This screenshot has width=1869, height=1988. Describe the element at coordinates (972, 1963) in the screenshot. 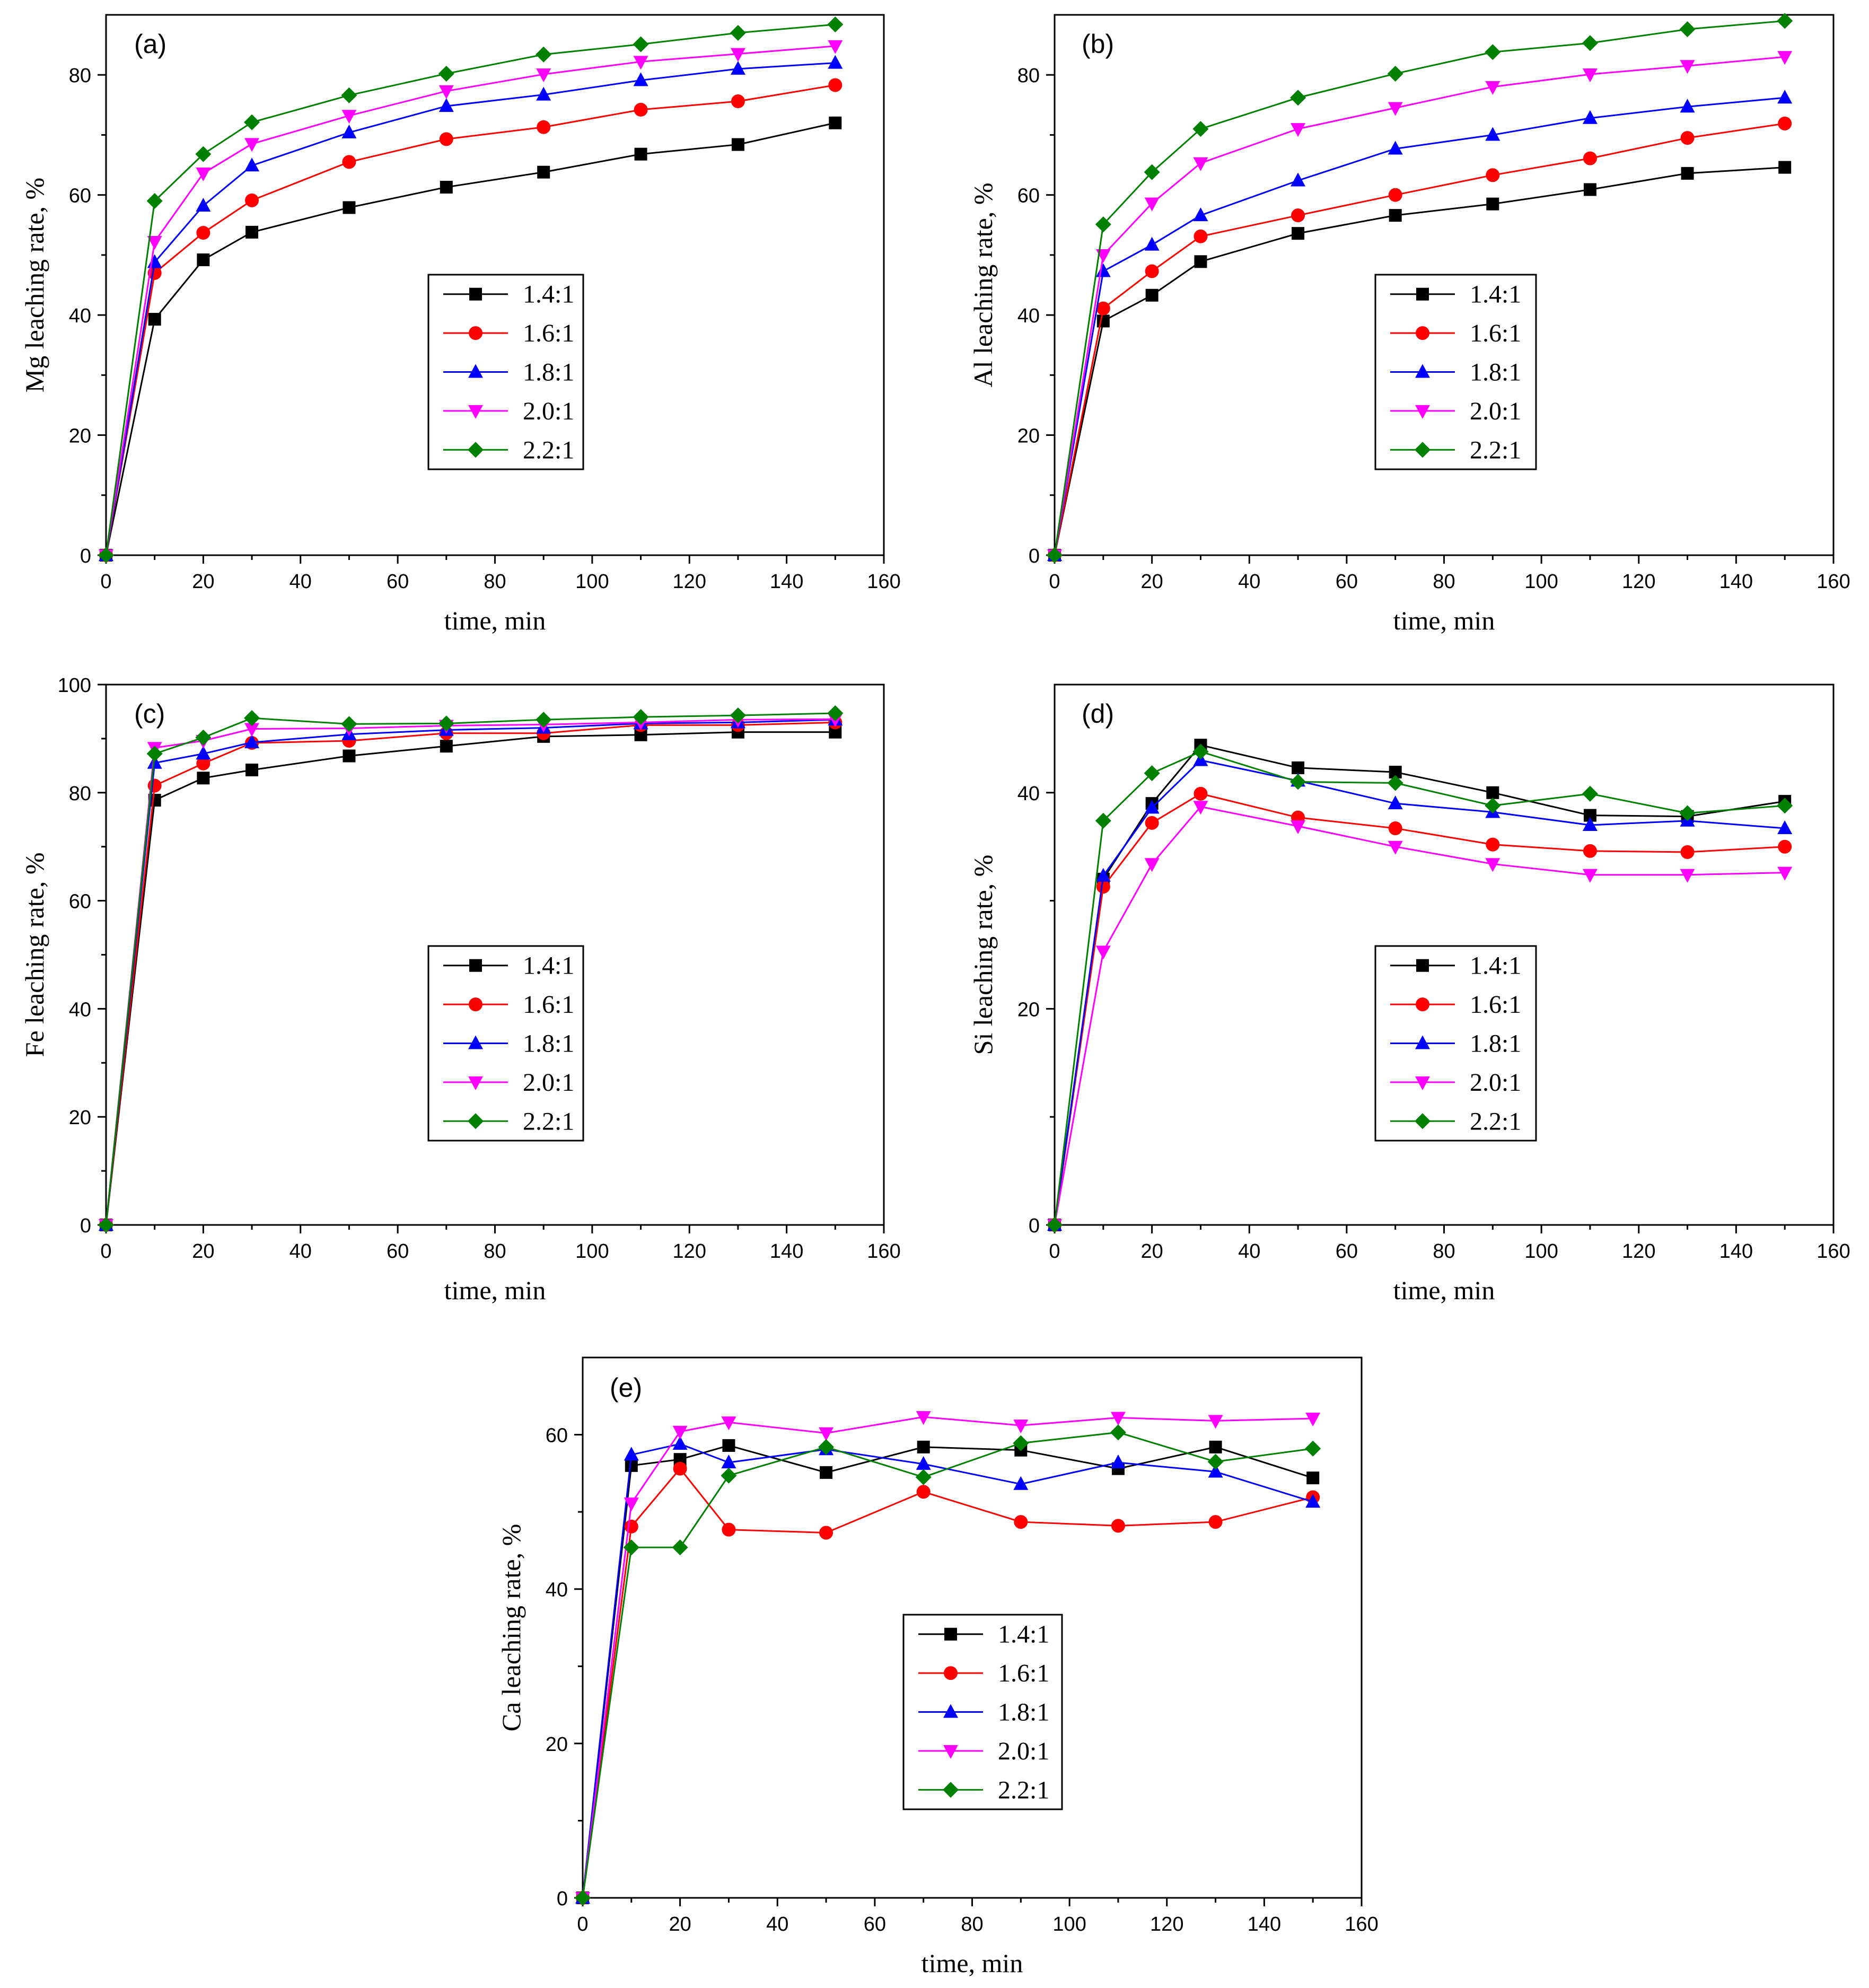

I see `chart-e-x-axis-title: time, min` at that location.